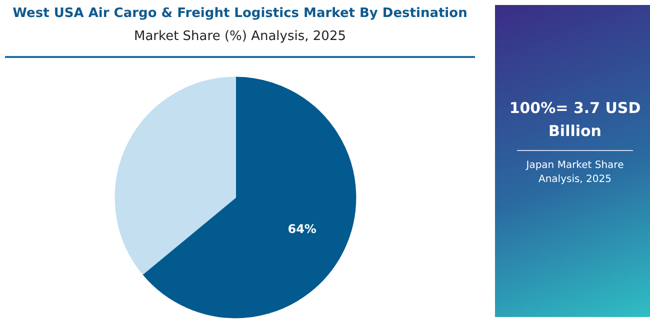 This screenshot has width=650, height=320. What do you see at coordinates (239, 37) in the screenshot?
I see `chart-subtitle: Market Share (%) Analysis, 2025` at bounding box center [239, 37].